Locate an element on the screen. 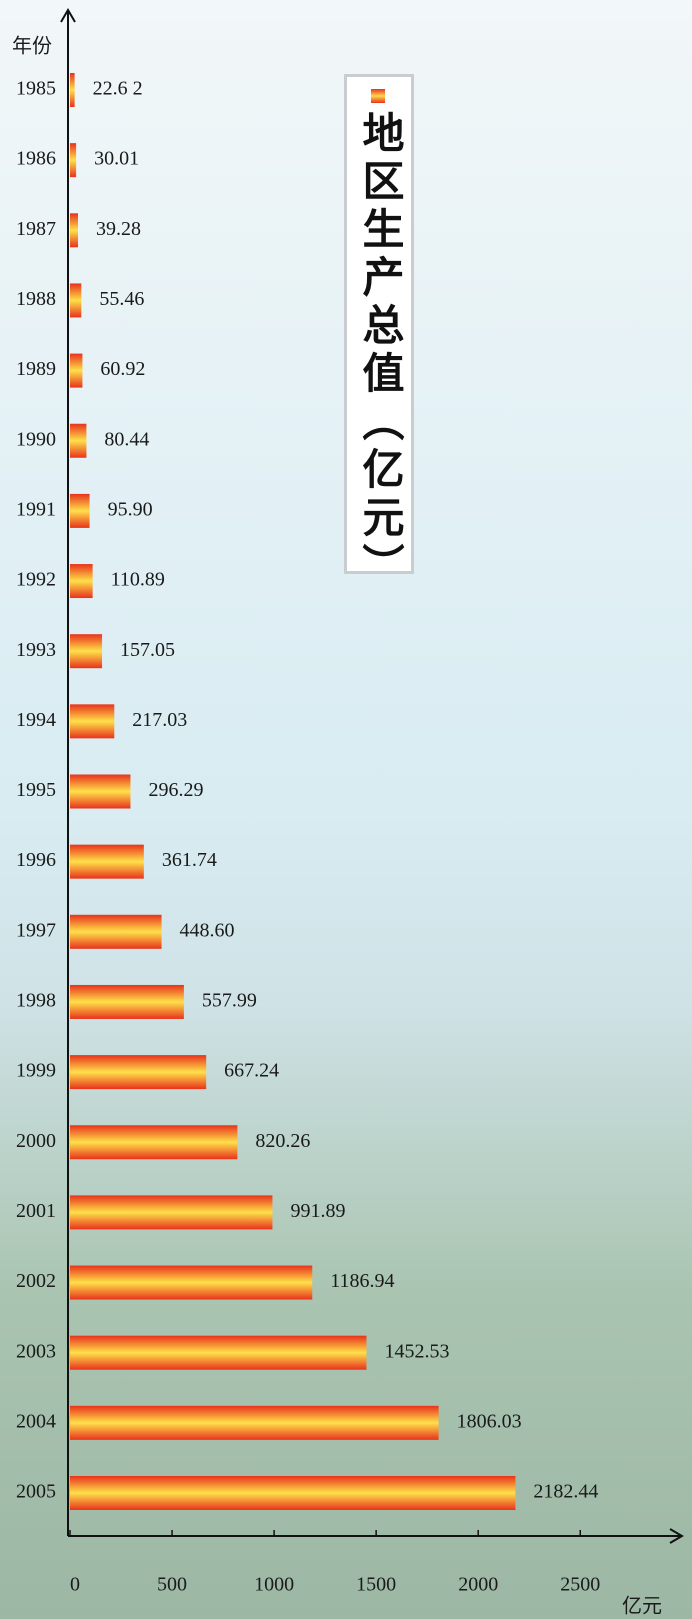 Image resolution: width=692 pixels, height=1619 pixels. value-label: 557.99 is located at coordinates (229, 1001).